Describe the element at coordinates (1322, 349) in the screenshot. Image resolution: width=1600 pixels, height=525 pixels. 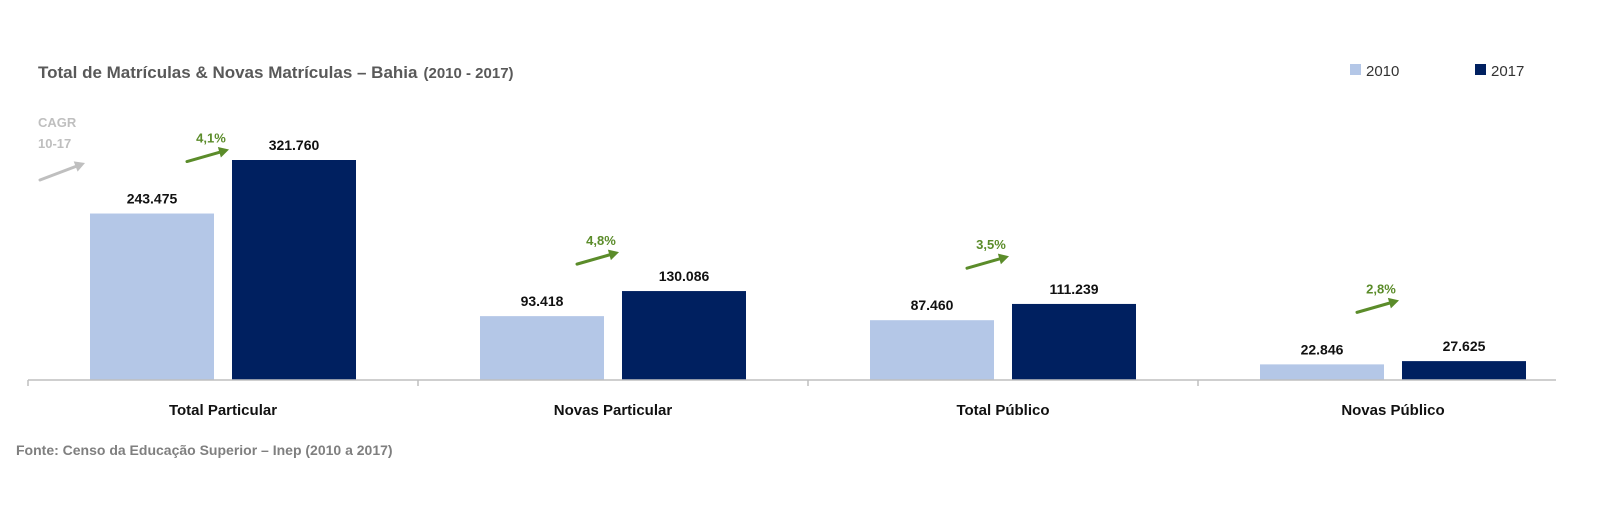
I see `value-label-novas-publico-2010: 22.846` at that location.